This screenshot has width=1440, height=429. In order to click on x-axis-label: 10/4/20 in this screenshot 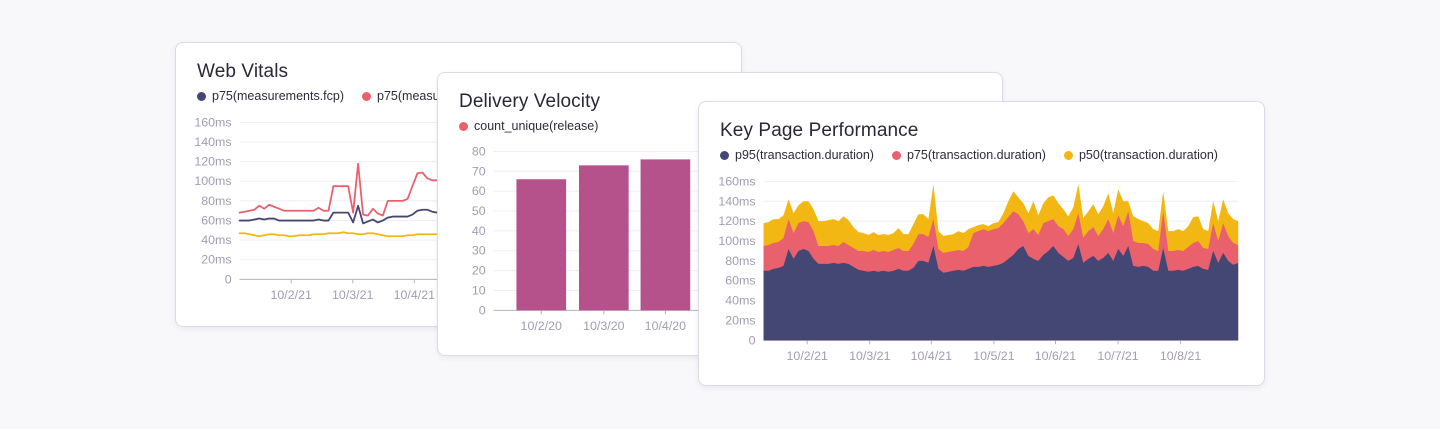, I will do `click(665, 326)`.